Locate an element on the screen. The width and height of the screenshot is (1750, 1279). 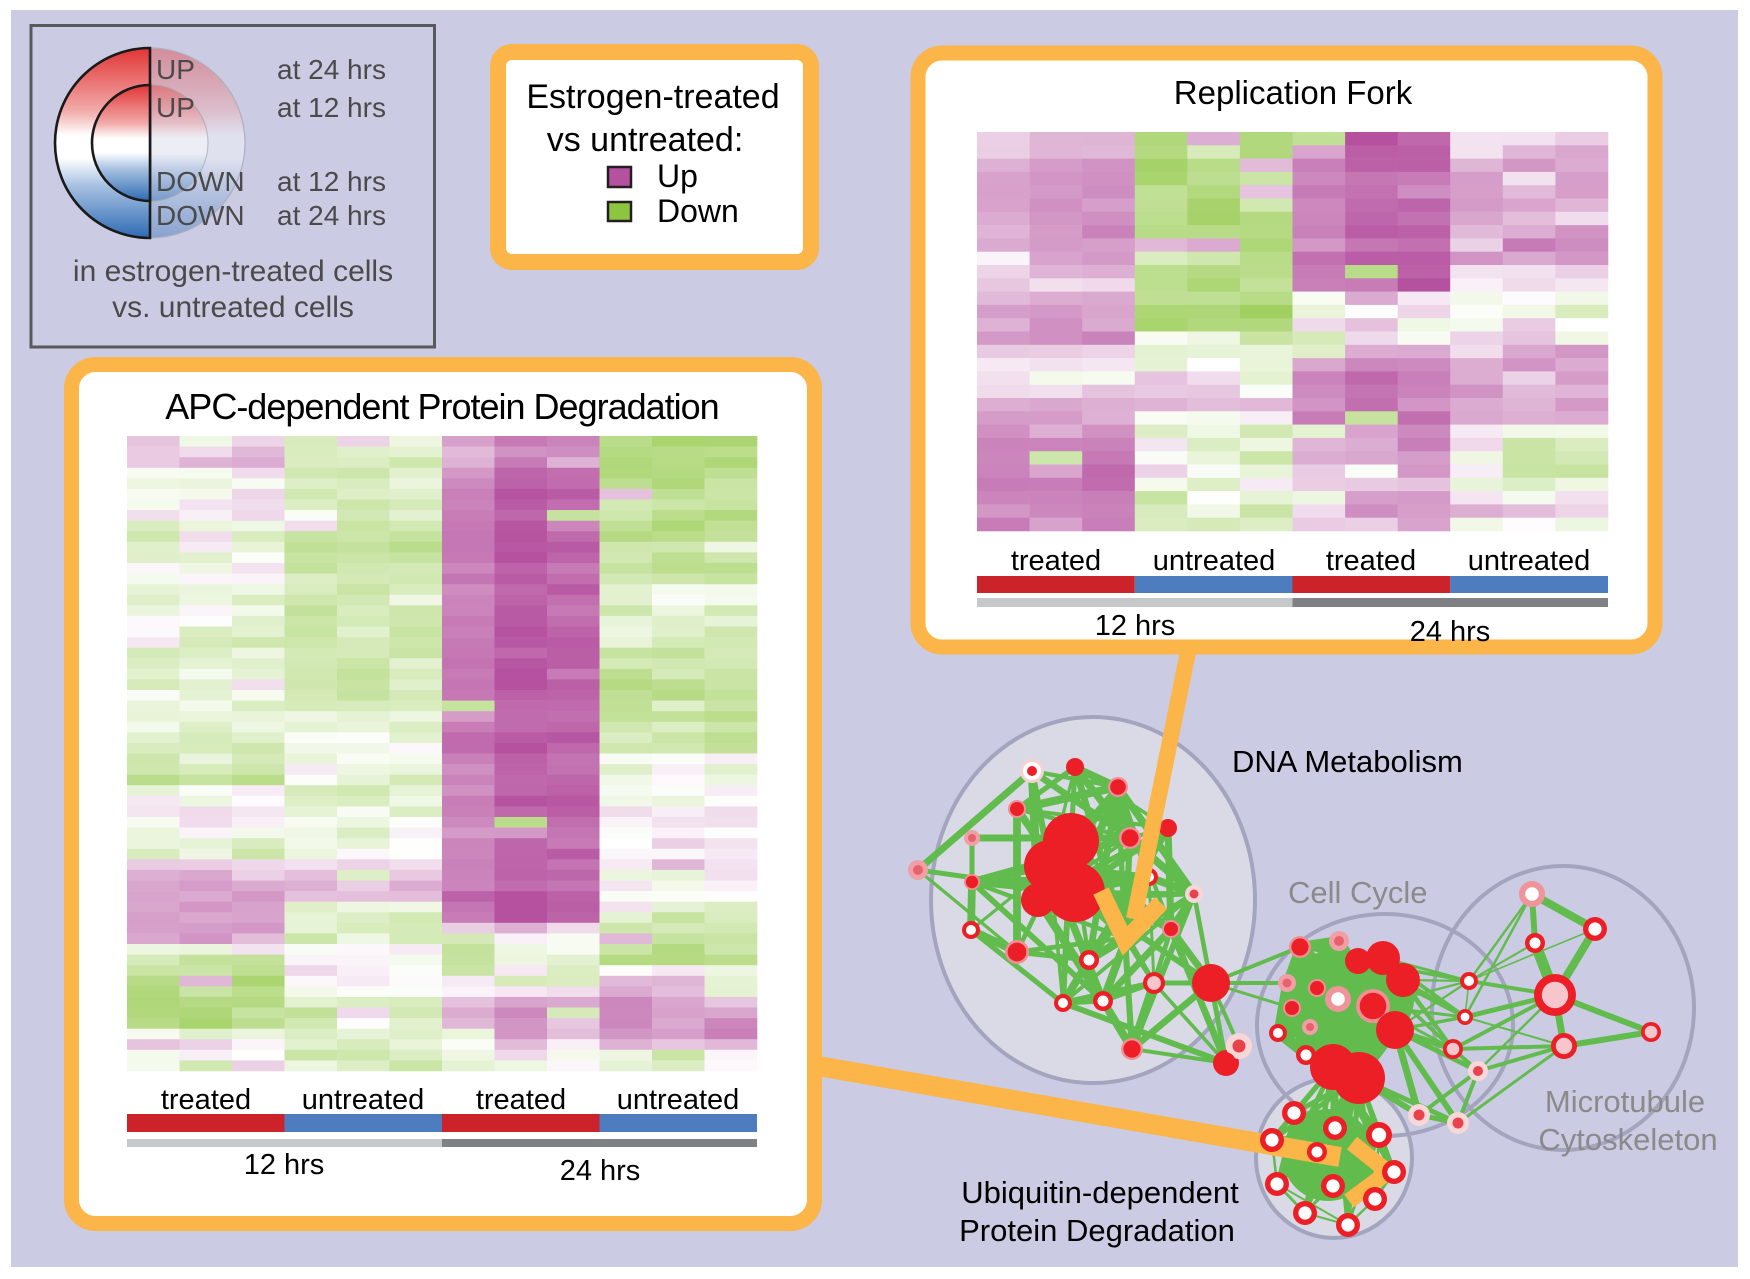
svg-text: Down is located at coordinates (698, 211).